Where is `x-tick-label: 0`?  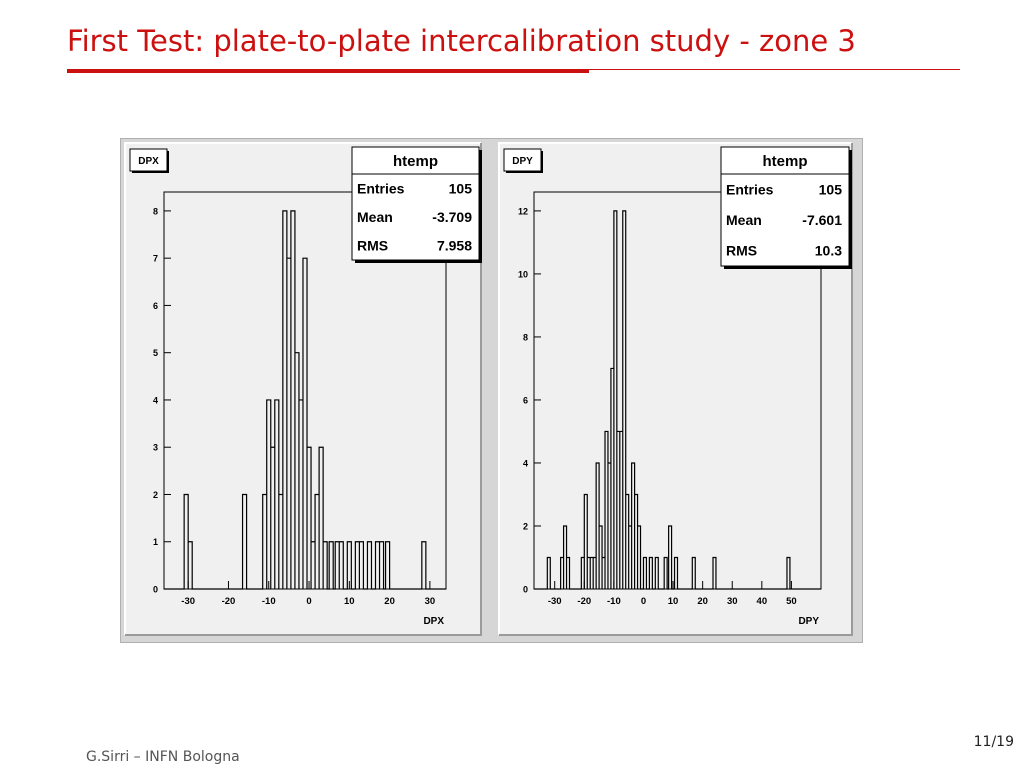
x-tick-label: 0 is located at coordinates (308, 601).